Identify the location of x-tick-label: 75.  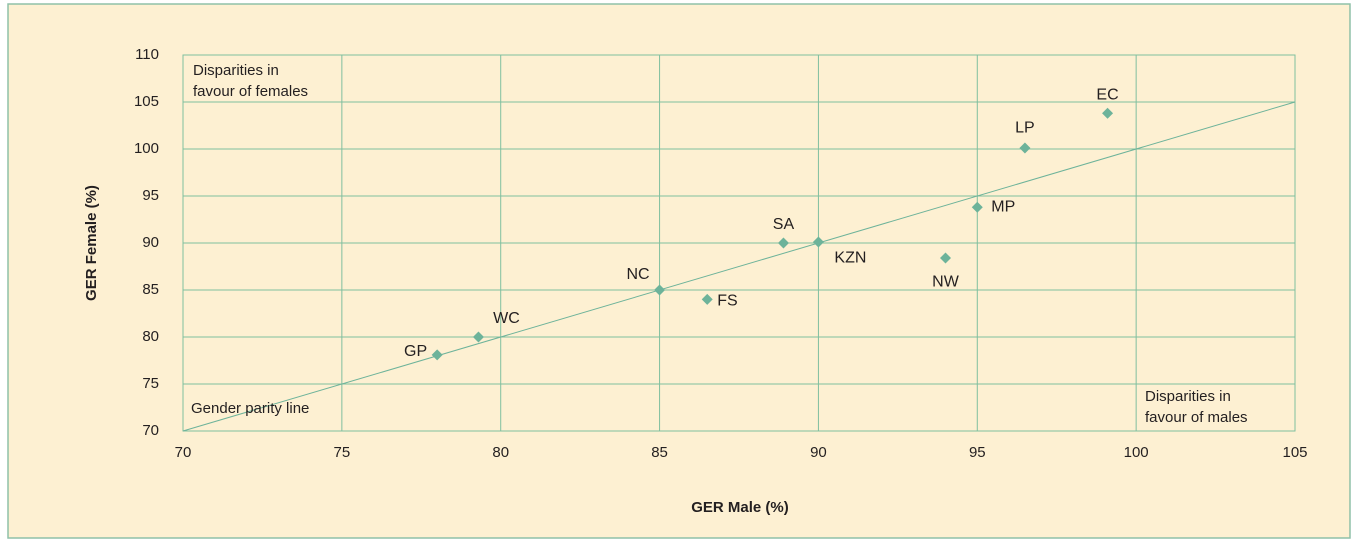
(342, 452).